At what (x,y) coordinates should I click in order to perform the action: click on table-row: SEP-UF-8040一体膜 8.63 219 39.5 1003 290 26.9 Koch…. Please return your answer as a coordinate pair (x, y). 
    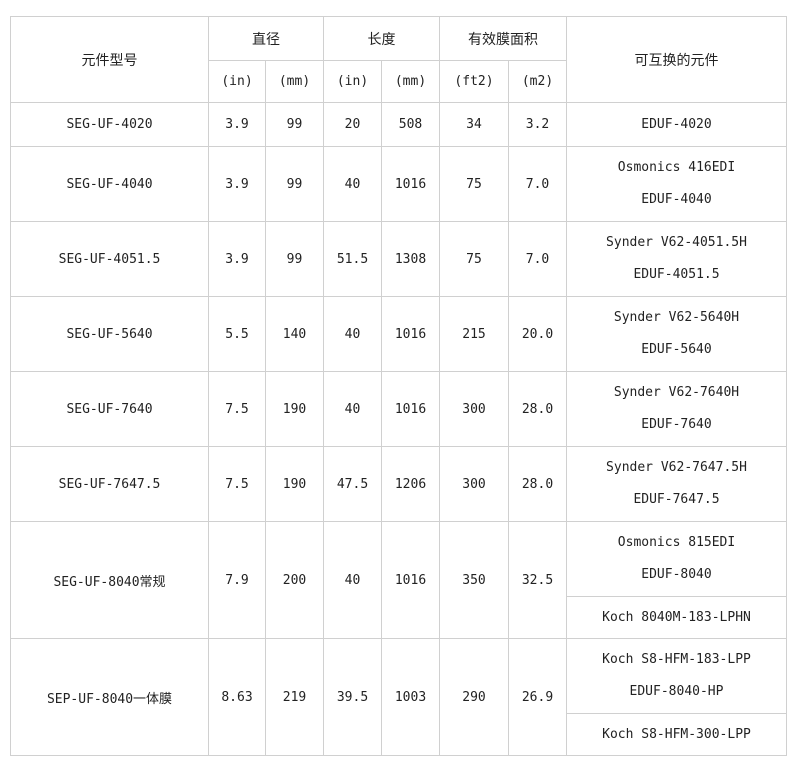
    Looking at the image, I should click on (398, 697).